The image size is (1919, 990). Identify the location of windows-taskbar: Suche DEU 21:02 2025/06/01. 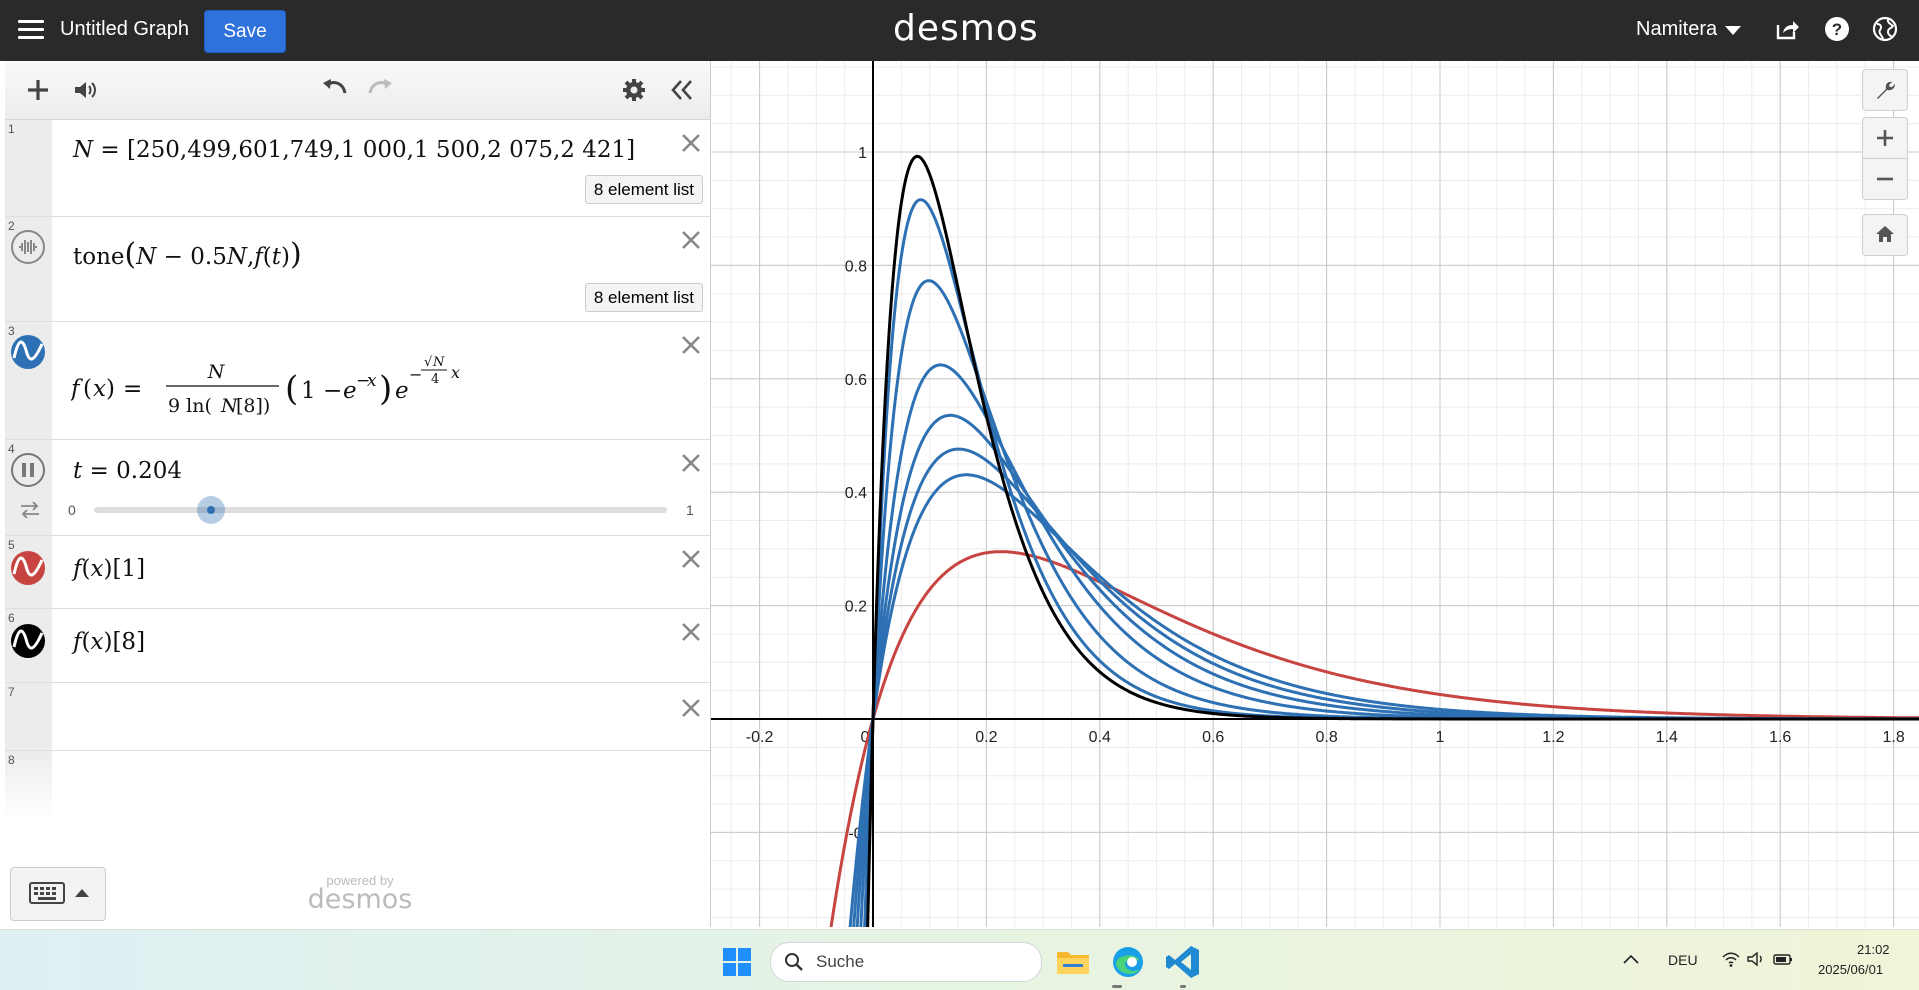
(959, 959).